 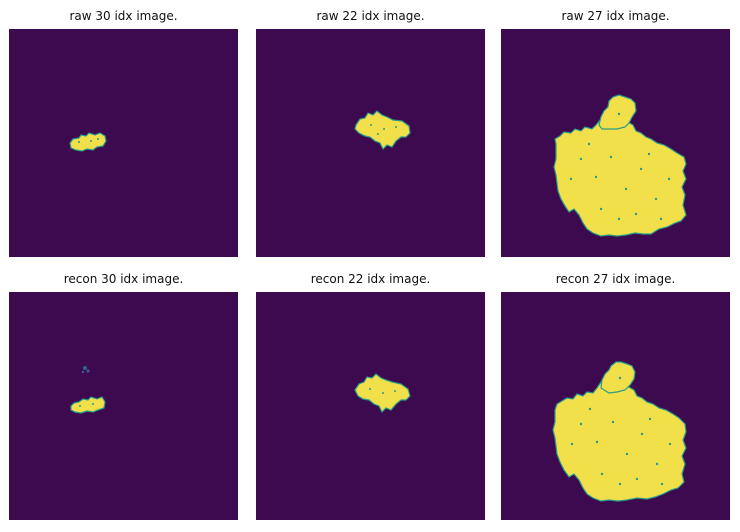 What do you see at coordinates (370, 16) in the screenshot?
I see `panel-title: raw 22 idx image.` at bounding box center [370, 16].